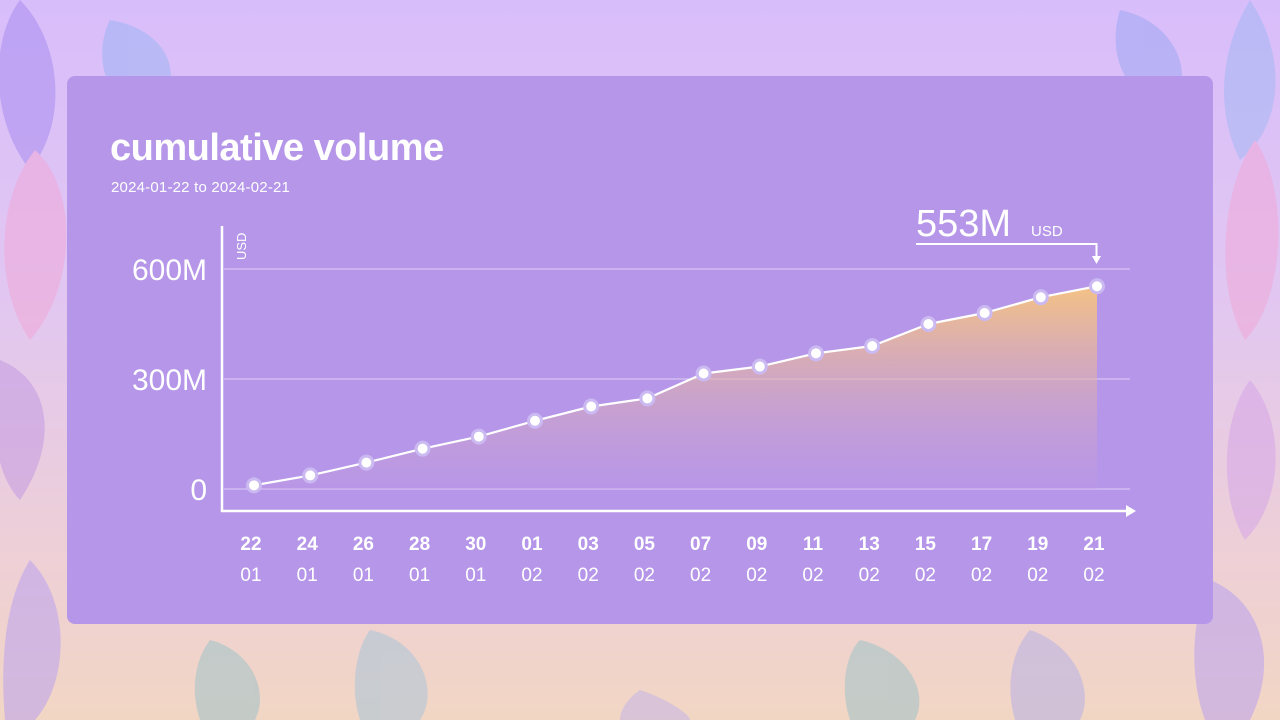 The image size is (1280, 720). What do you see at coordinates (363, 544) in the screenshot?
I see `x-tick-day-label: 26` at bounding box center [363, 544].